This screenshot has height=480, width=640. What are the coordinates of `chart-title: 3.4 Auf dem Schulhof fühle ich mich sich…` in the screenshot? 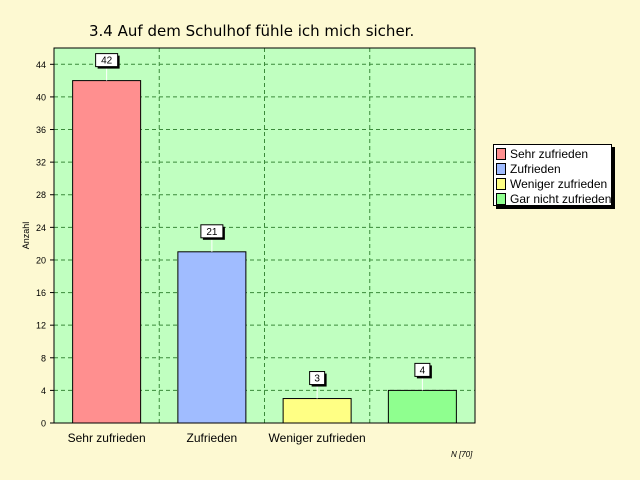 It's located at (252, 31).